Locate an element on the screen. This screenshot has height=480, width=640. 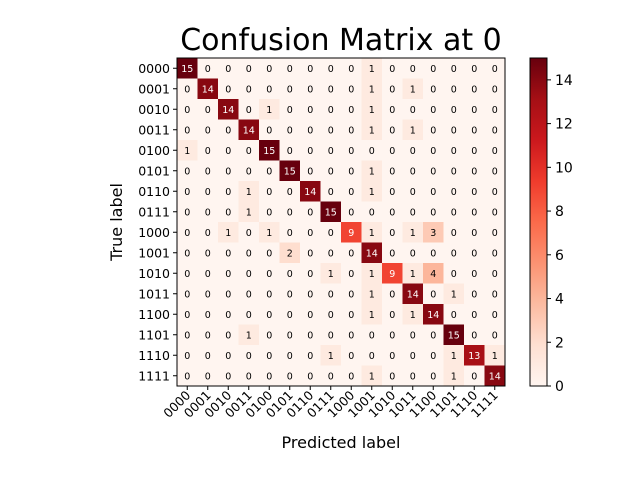
y-tick-label: 0111 is located at coordinates (154, 211).